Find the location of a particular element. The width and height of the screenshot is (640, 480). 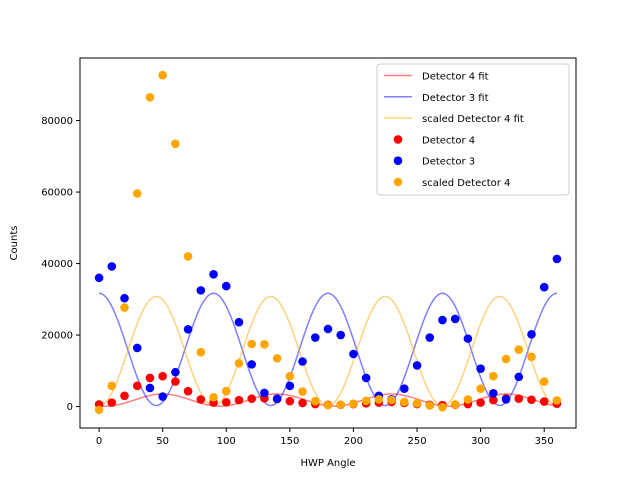

x-tick-label: 250 is located at coordinates (416, 441).